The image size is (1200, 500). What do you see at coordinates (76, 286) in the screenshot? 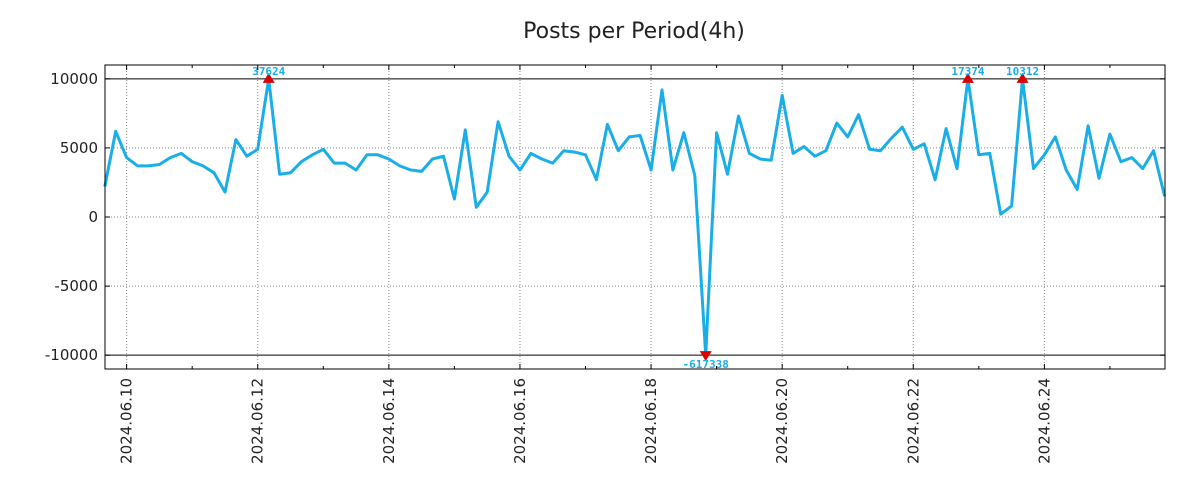
I see `y-tick-label: -5000` at bounding box center [76, 286].